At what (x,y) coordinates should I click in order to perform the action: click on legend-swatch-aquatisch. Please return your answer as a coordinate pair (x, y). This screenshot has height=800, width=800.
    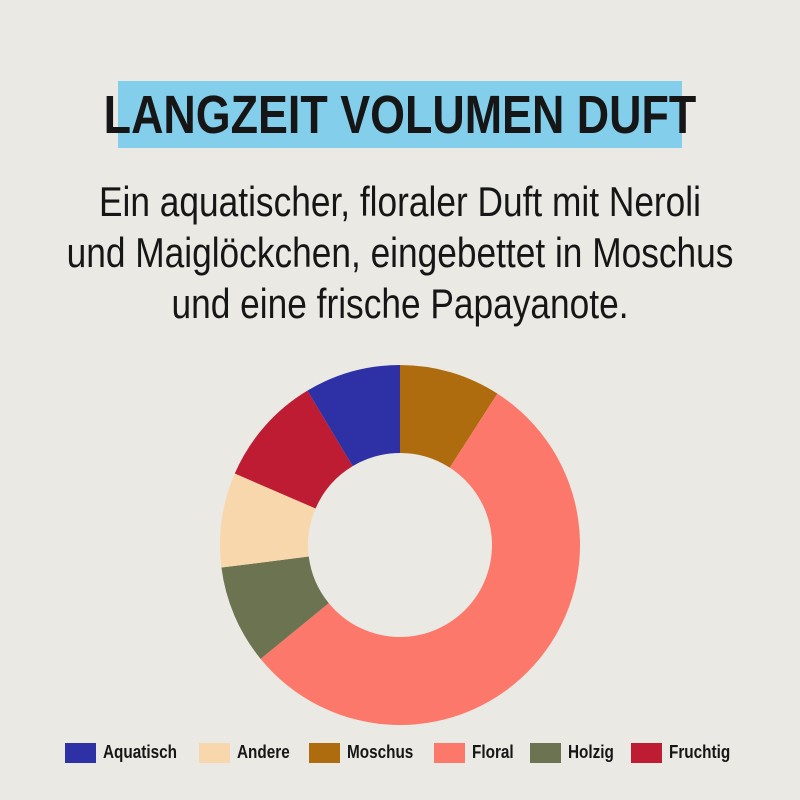
    Looking at the image, I should click on (81, 752).